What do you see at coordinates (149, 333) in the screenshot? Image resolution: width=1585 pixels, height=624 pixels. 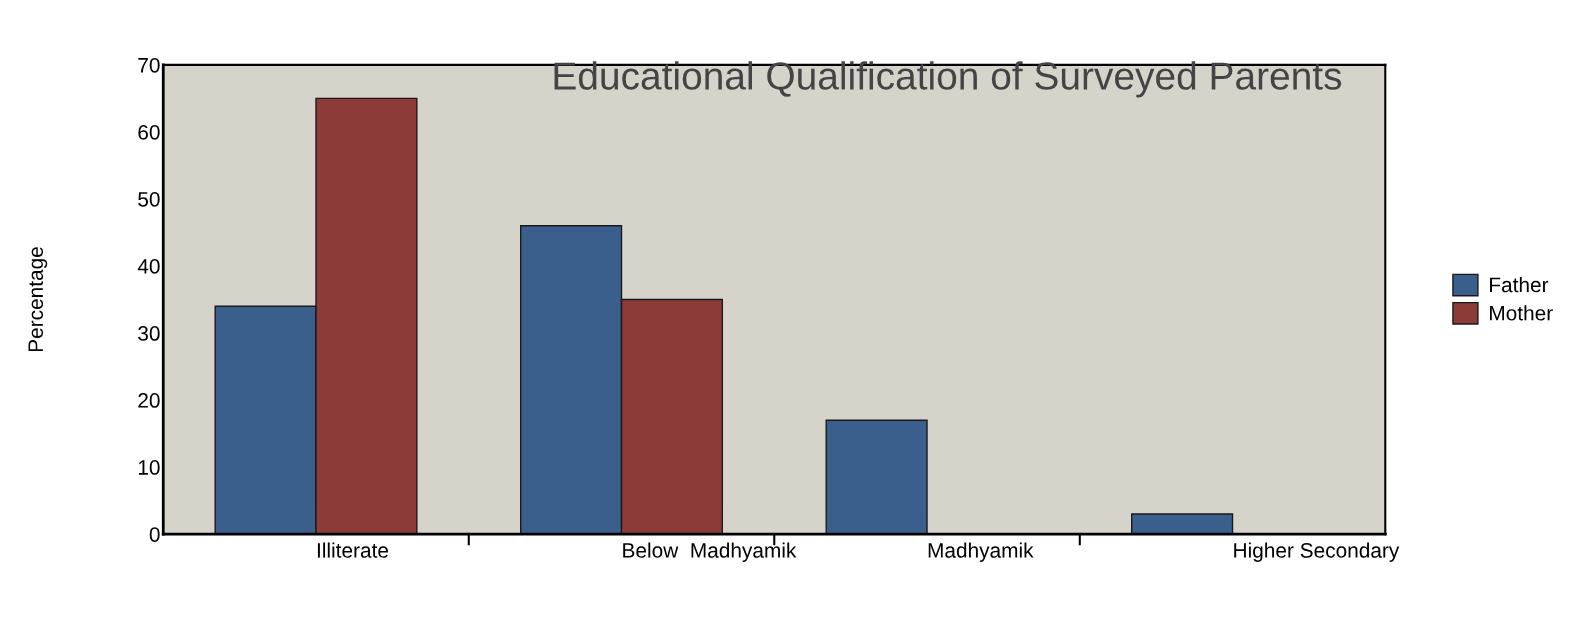 I see `y-tick-label: 30` at bounding box center [149, 333].